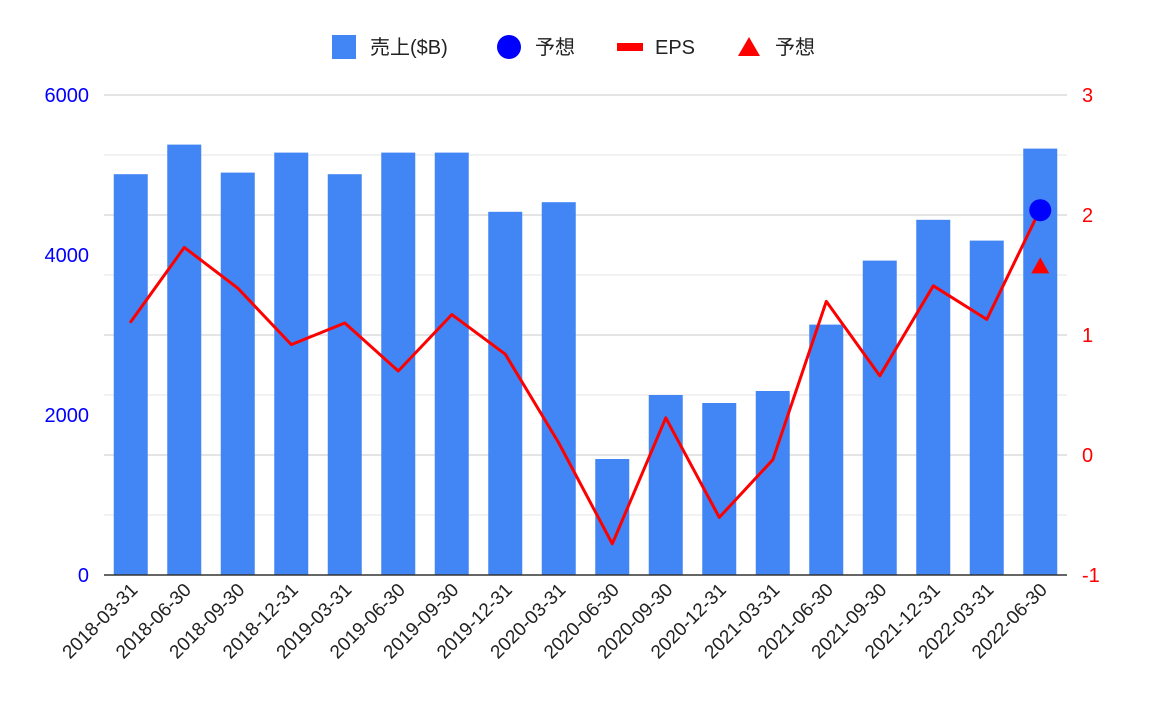 This screenshot has height=718, width=1158. What do you see at coordinates (749, 46) in the screenshot?
I see `legend-swatch-triangle` at bounding box center [749, 46].